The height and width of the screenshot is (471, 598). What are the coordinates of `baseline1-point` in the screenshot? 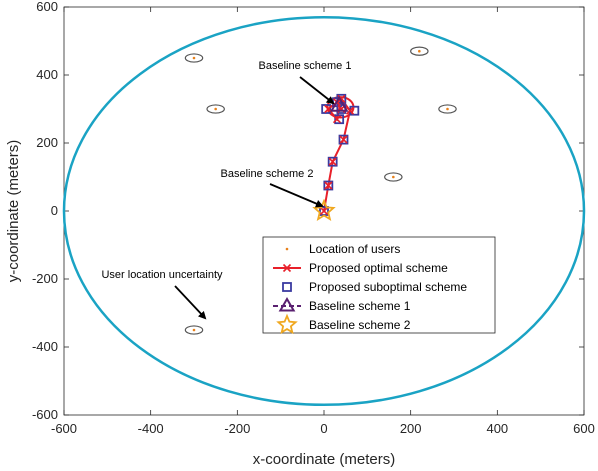 It's located at (339, 103).